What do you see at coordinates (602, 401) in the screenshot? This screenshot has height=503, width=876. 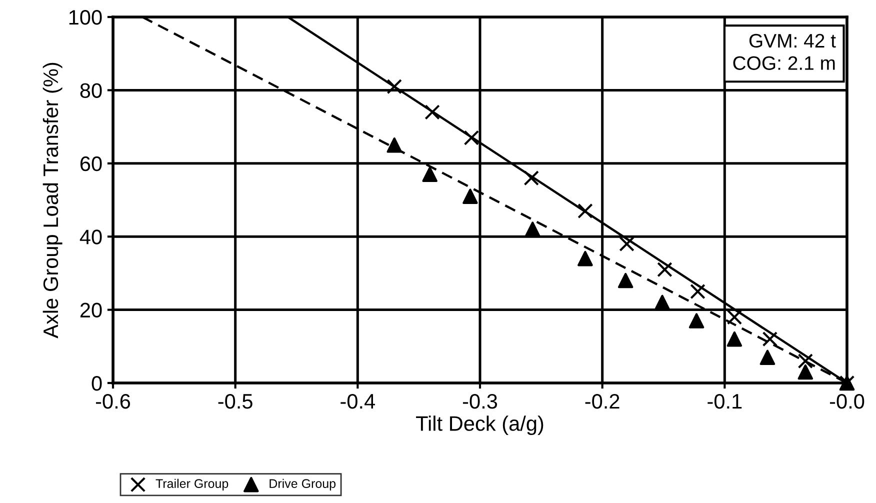 I see `x-tick-label: -0.2` at bounding box center [602, 401].